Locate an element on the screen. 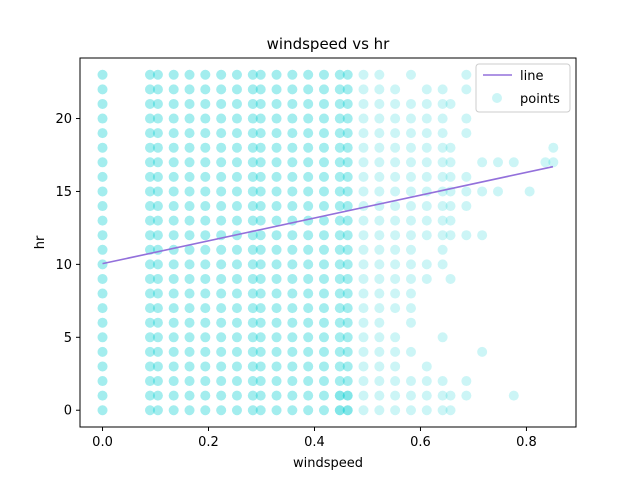 The height and width of the screenshot is (480, 640). y-tick-label: 15 is located at coordinates (63, 192).